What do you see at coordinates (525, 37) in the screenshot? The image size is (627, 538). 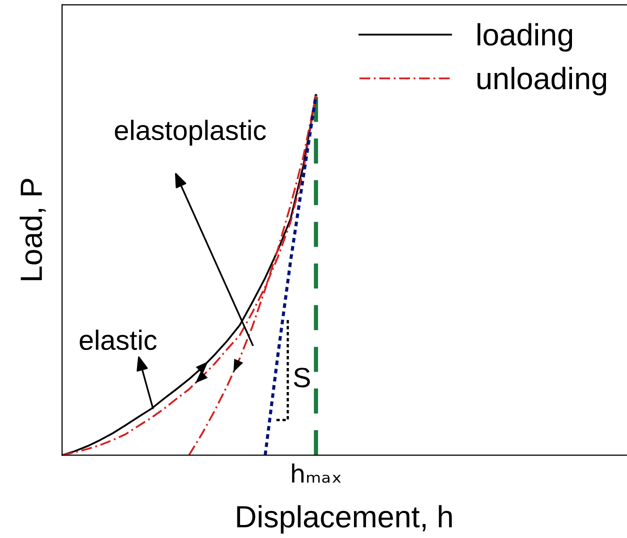 I see `legend-label: loading` at bounding box center [525, 37].